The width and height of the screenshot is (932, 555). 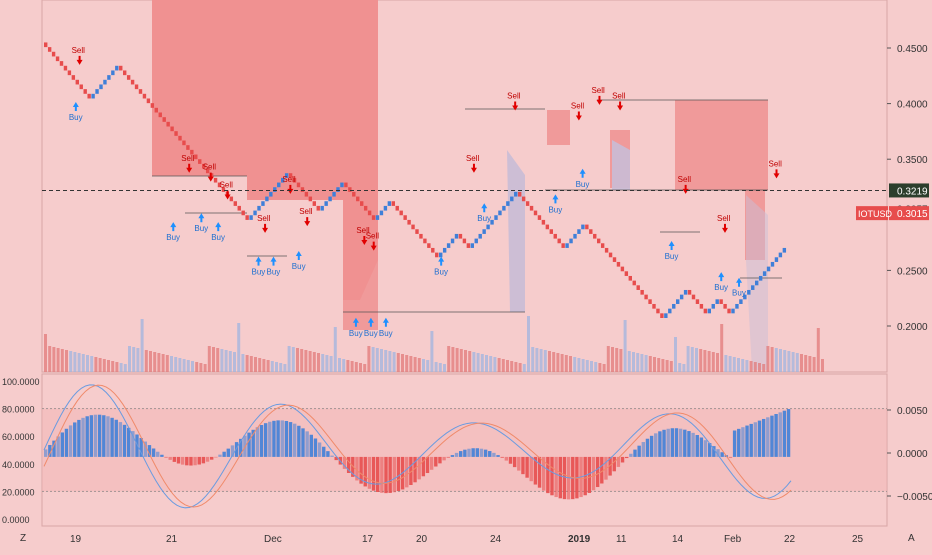 What do you see at coordinates (911, 538) in the screenshot?
I see `toolbar-right-label: A` at bounding box center [911, 538].